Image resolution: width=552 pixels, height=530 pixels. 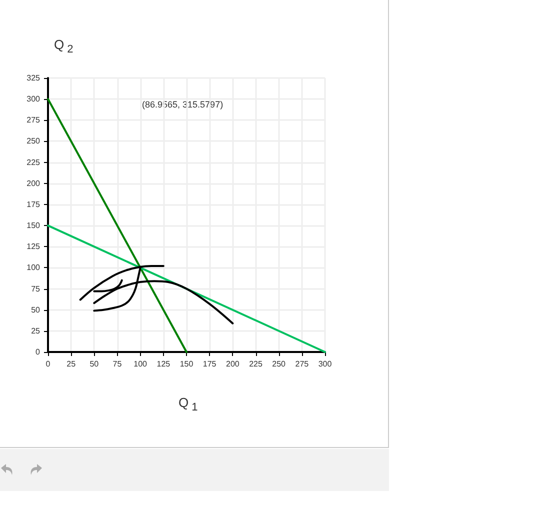 What do you see at coordinates (163, 364) in the screenshot?
I see `x-tick-label: 125` at bounding box center [163, 364].